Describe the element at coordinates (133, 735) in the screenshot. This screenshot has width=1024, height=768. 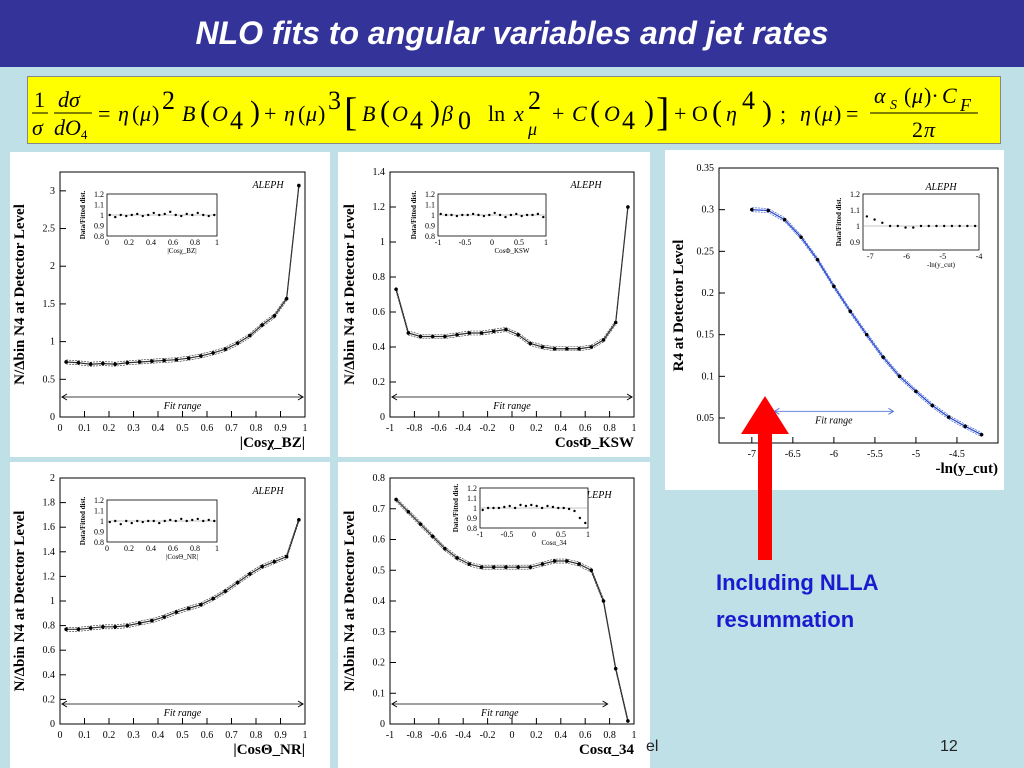
I see `x-tick-label: 0.3` at that location.